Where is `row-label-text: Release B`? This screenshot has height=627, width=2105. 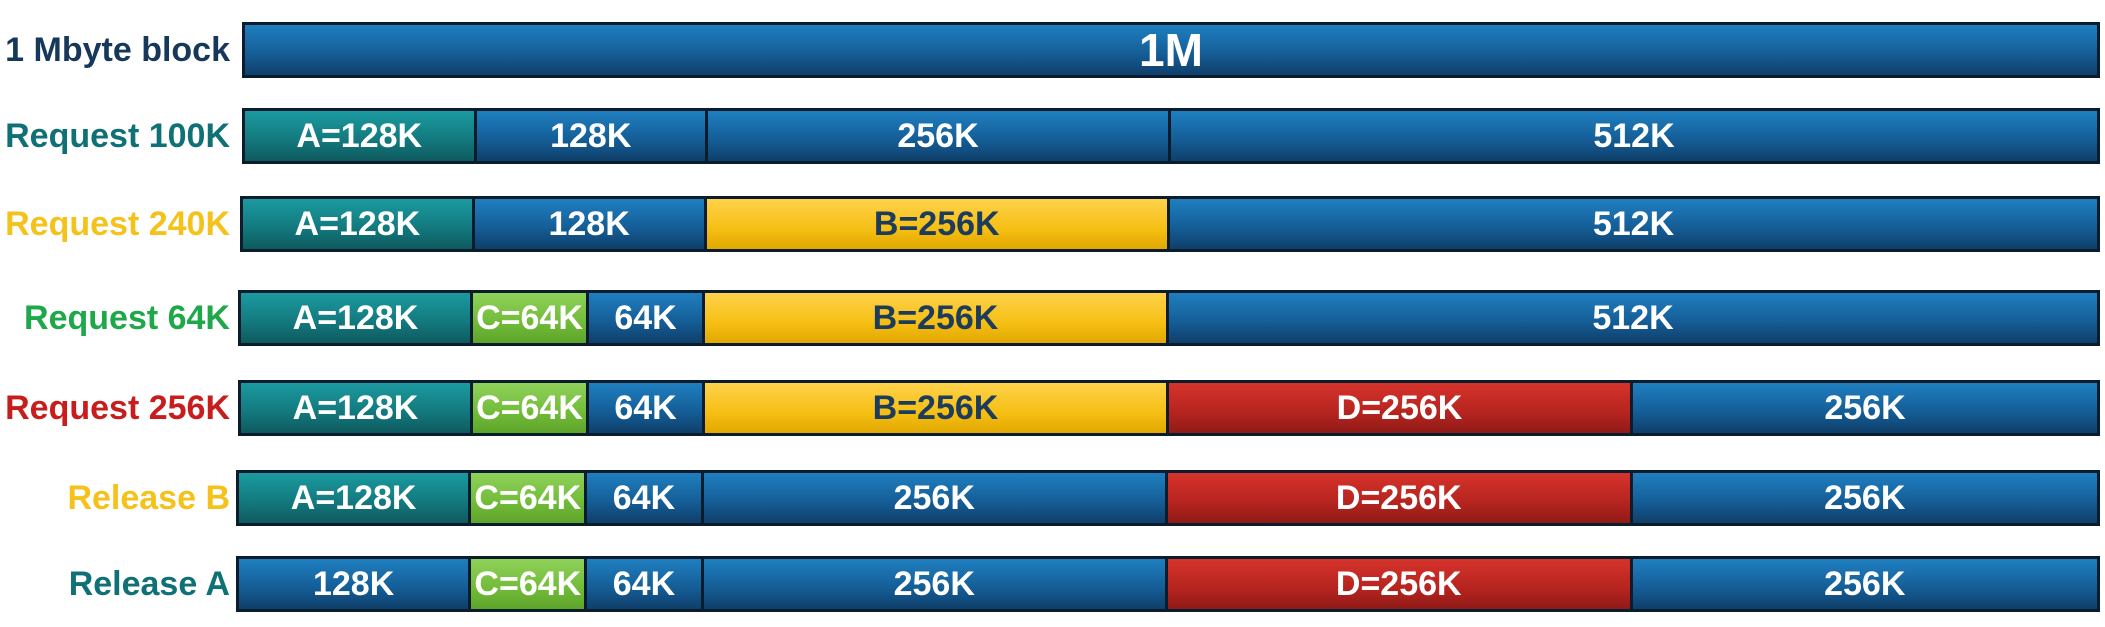 row-label-text: Release B is located at coordinates (148, 498).